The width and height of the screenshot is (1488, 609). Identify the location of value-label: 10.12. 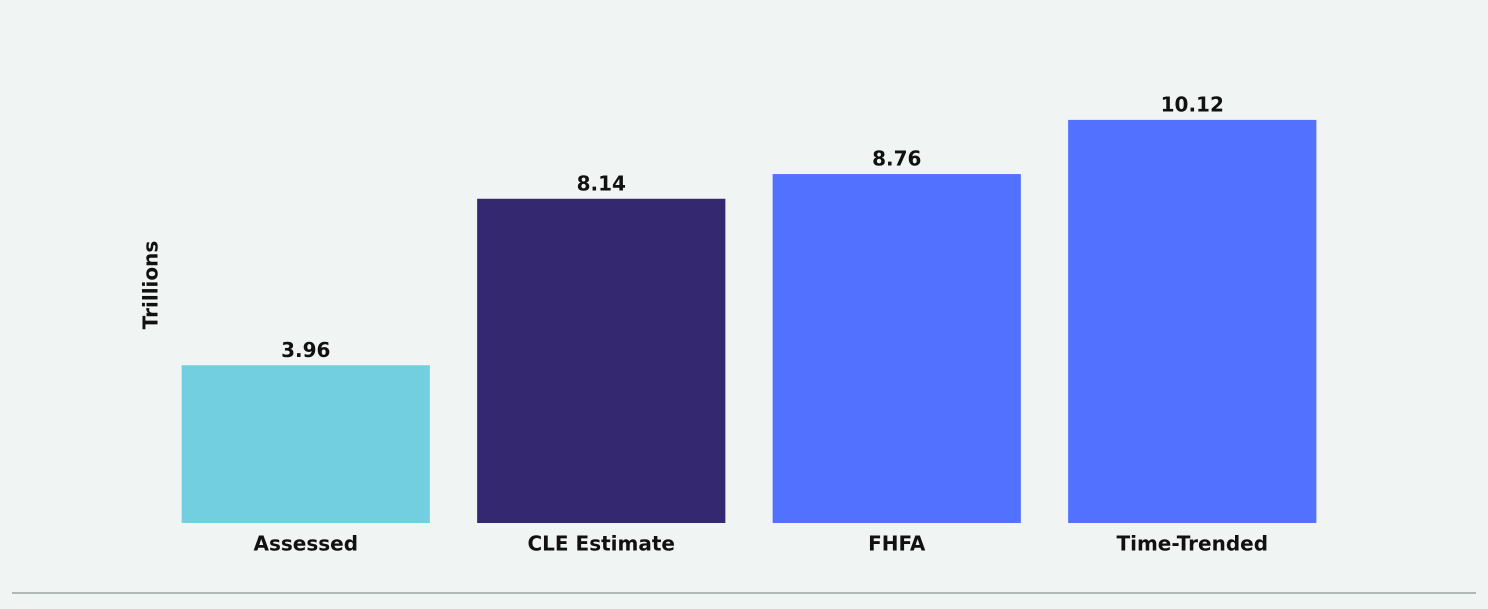
(1192, 104).